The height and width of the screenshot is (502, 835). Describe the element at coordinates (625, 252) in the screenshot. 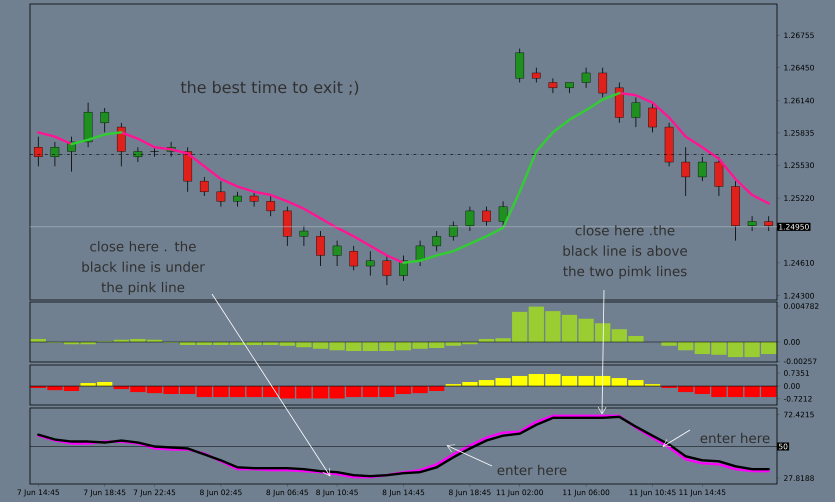

I see `annotation: close here .the black line is above the two pimk lines` at that location.